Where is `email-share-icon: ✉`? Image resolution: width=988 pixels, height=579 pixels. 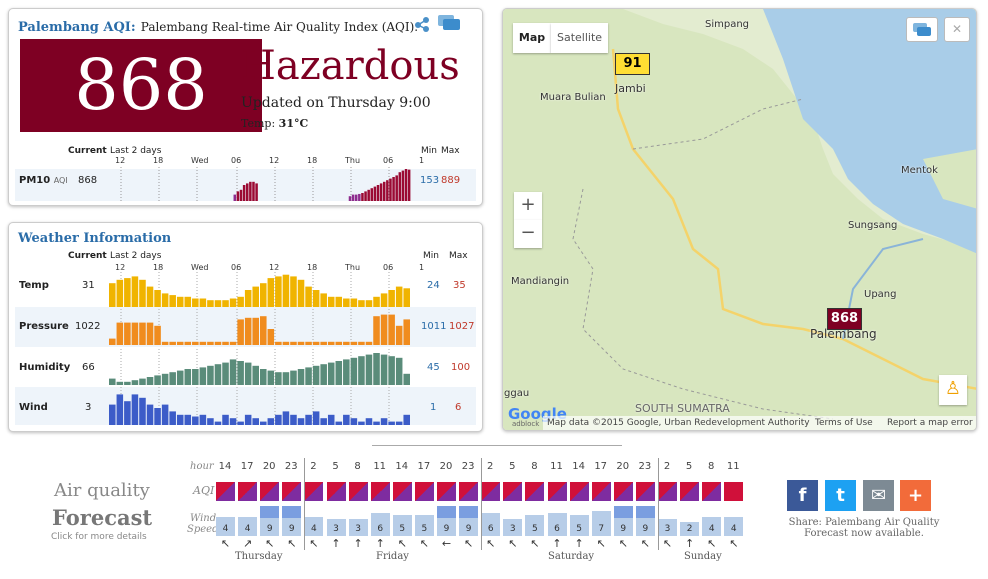 email-share-icon: ✉ is located at coordinates (878, 495).